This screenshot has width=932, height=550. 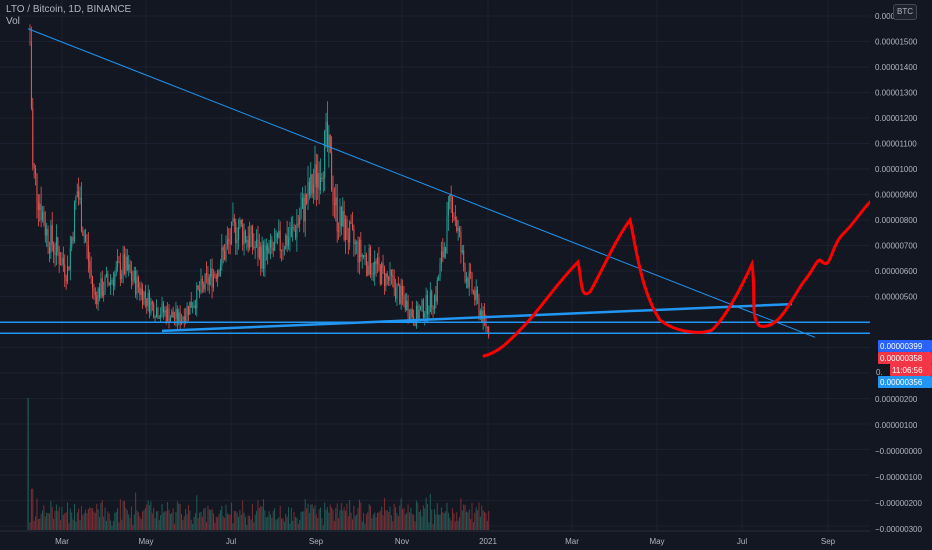 I want to click on price-axis, so click(x=901, y=275).